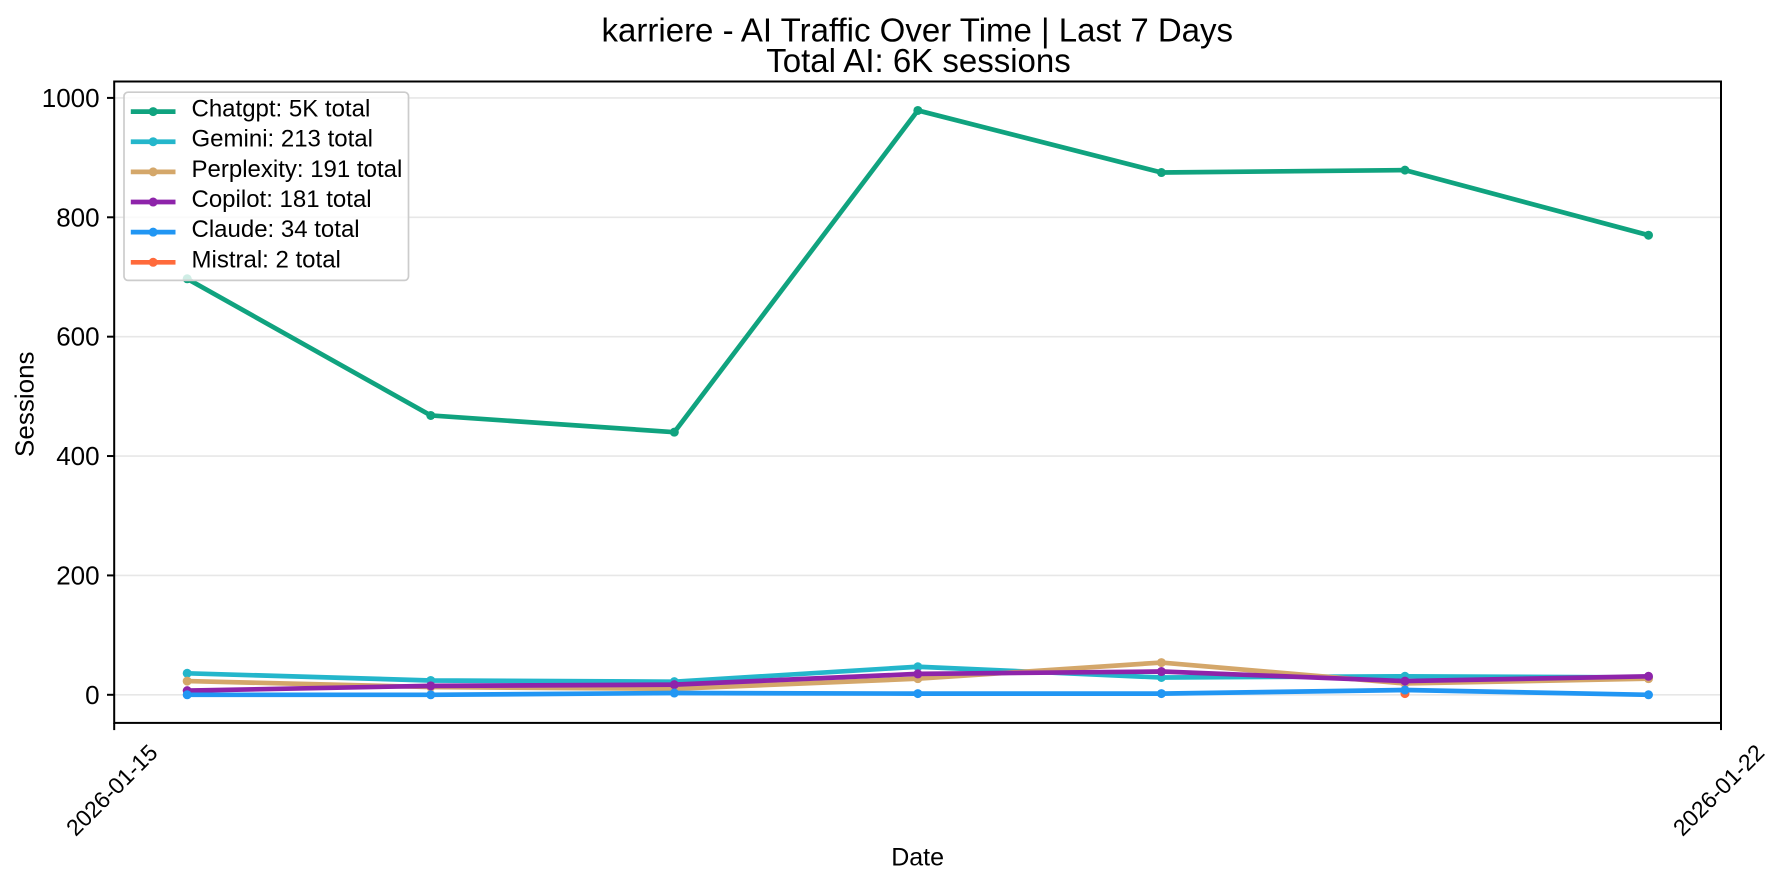 The image size is (1785, 884). I want to click on svg-text: 1000, so click(71, 98).